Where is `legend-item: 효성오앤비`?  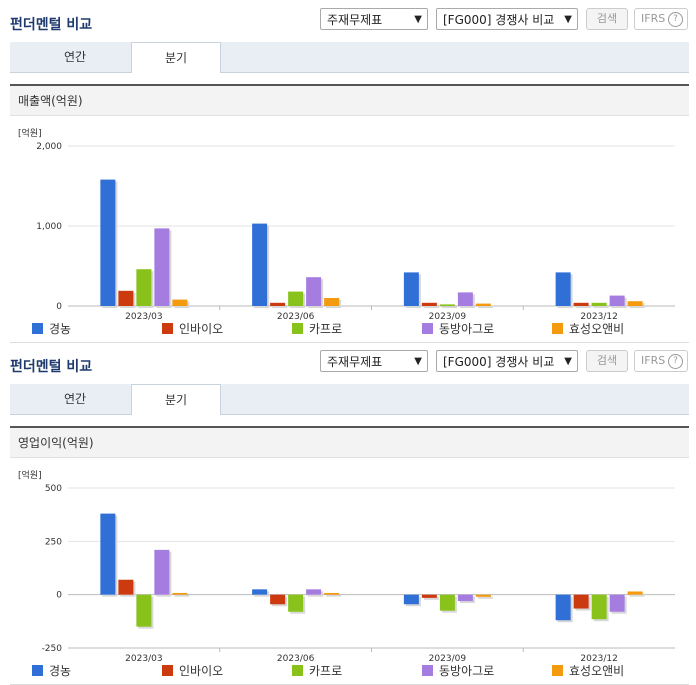
legend-item: 효성오앤비 is located at coordinates (588, 671).